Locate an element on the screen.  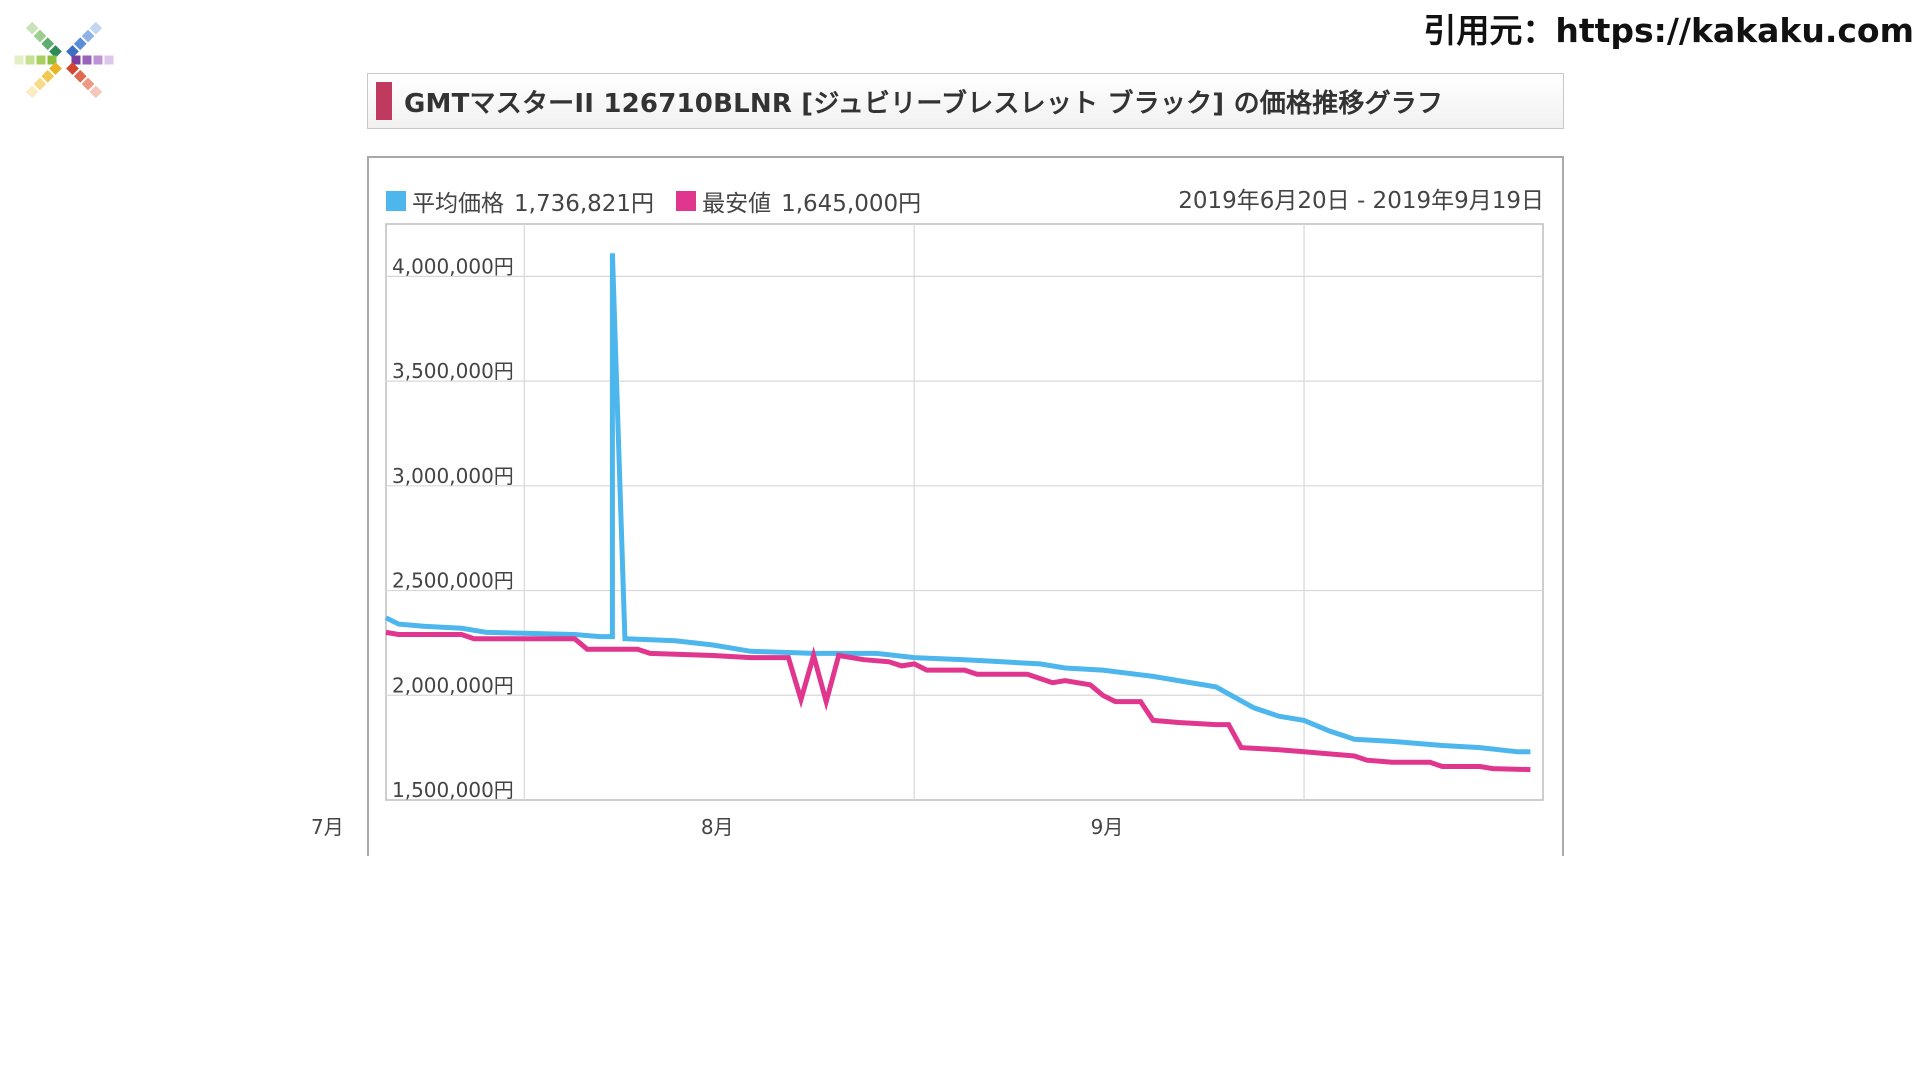
legend-swatch-minimum is located at coordinates (686, 201).